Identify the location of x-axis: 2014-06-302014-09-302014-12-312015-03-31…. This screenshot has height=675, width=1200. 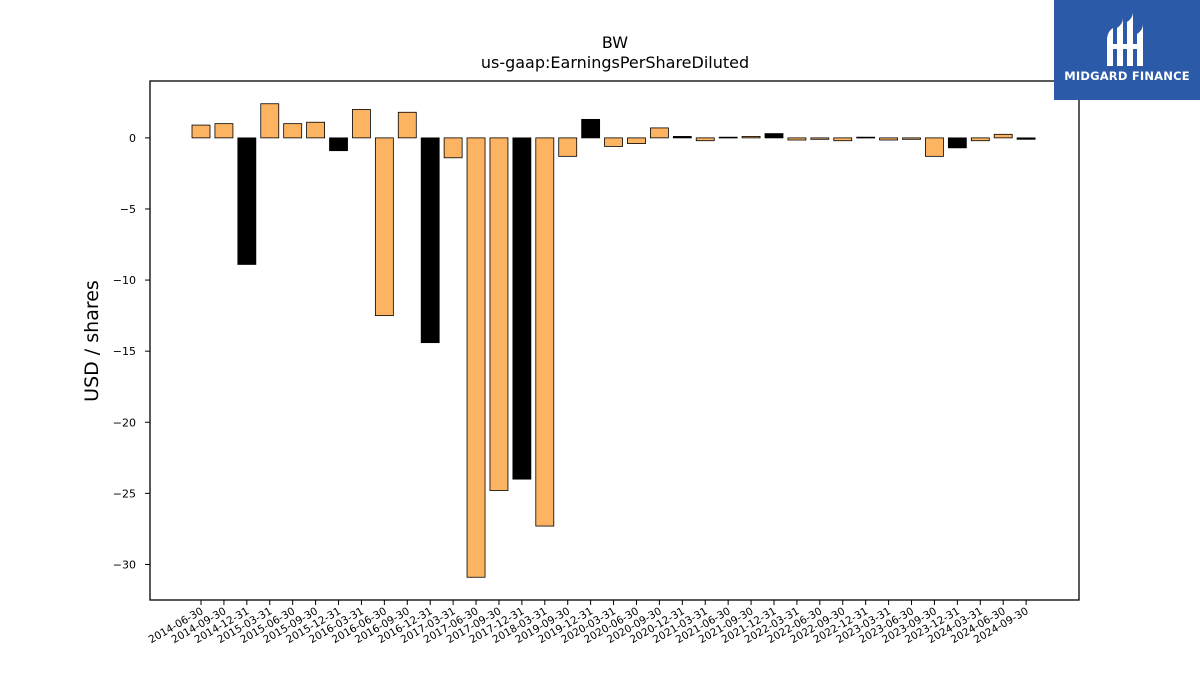
(589, 623).